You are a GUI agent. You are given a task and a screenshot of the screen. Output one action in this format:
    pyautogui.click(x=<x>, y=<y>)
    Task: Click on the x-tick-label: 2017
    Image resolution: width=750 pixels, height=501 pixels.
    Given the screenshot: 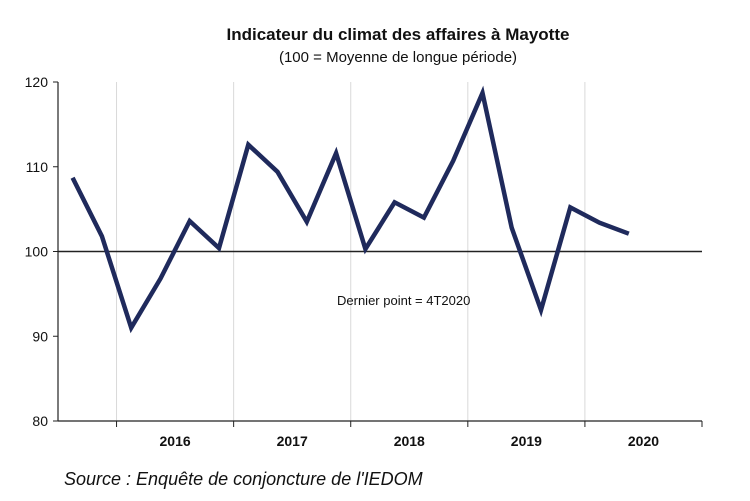 What is the action you would take?
    pyautogui.click(x=292, y=441)
    